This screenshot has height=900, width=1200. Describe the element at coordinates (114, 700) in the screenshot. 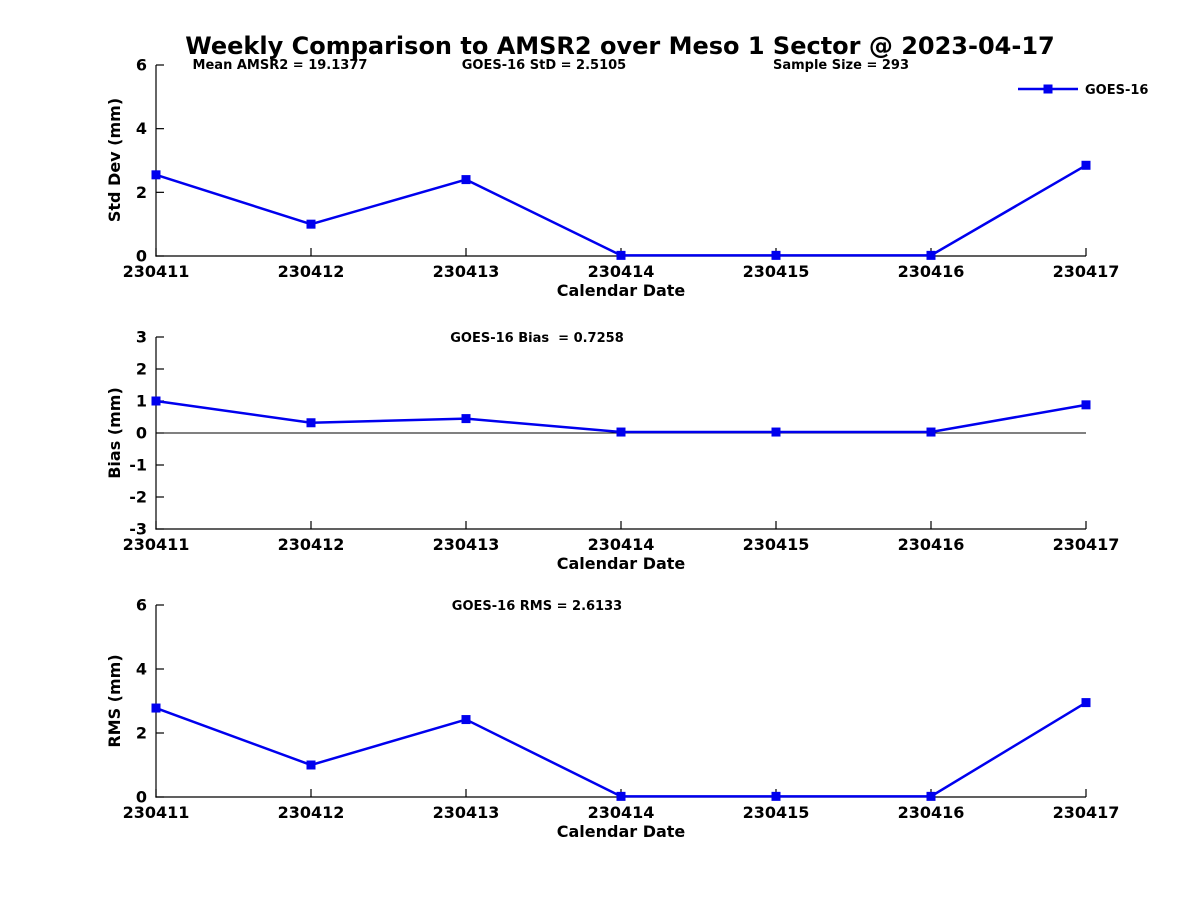

I see `y-axis-label-rms: RMS (mm)` at that location.